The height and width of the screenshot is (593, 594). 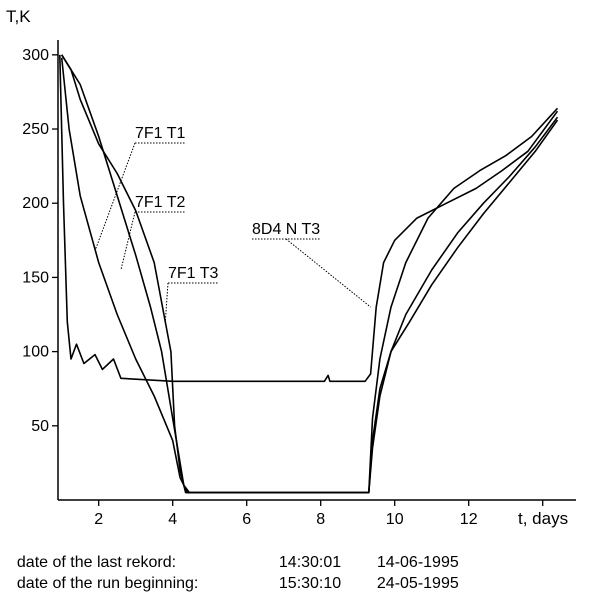 I want to click on x-tick-label: 10, so click(x=395, y=519).